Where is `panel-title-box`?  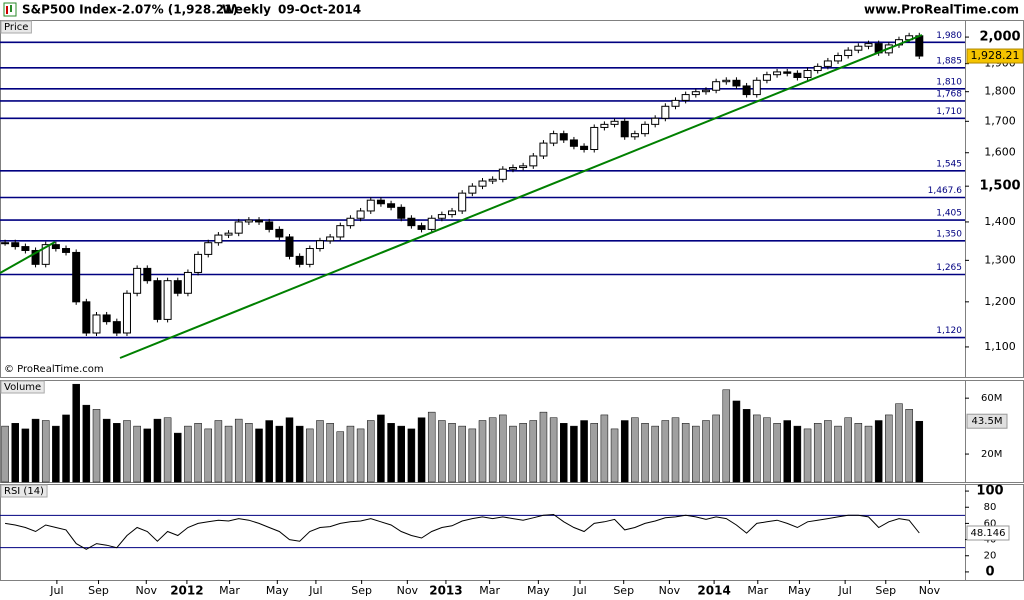
panel-title-box is located at coordinates (22, 387).